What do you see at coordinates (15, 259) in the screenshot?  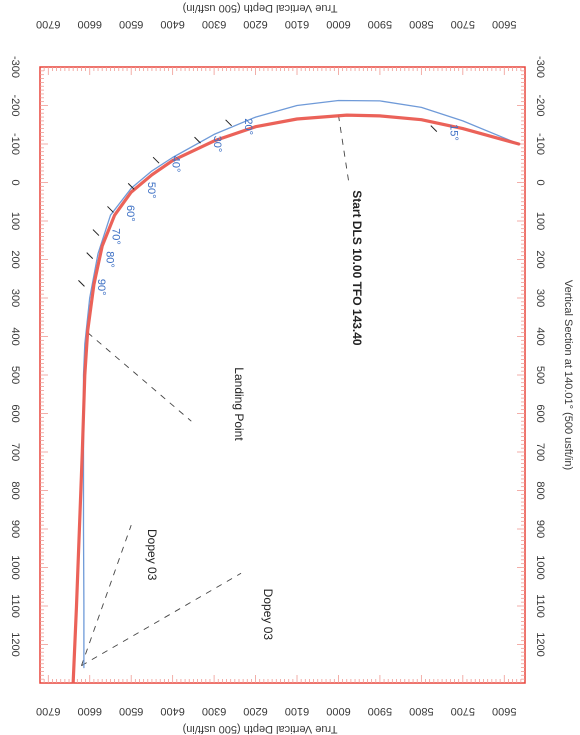 I see `vs-tick-label-left: 200` at bounding box center [15, 259].